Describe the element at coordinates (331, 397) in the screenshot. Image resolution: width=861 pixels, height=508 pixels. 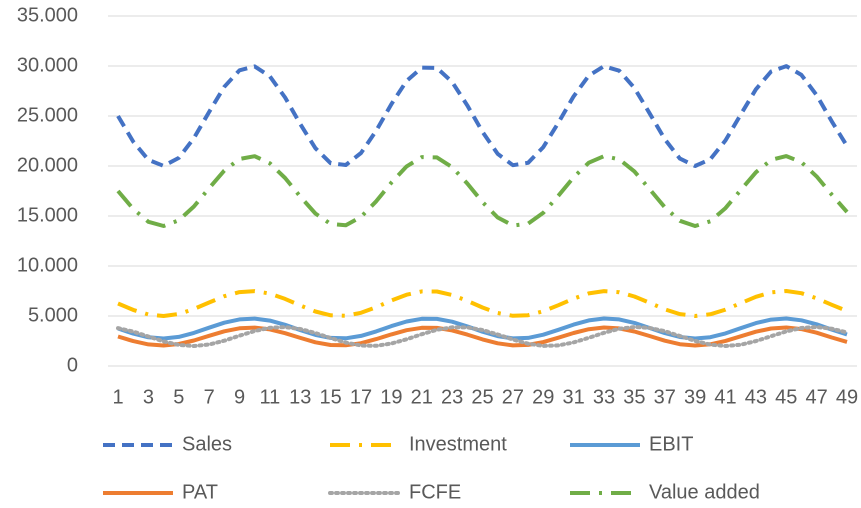
I see `x-tick-label: 15` at that location.